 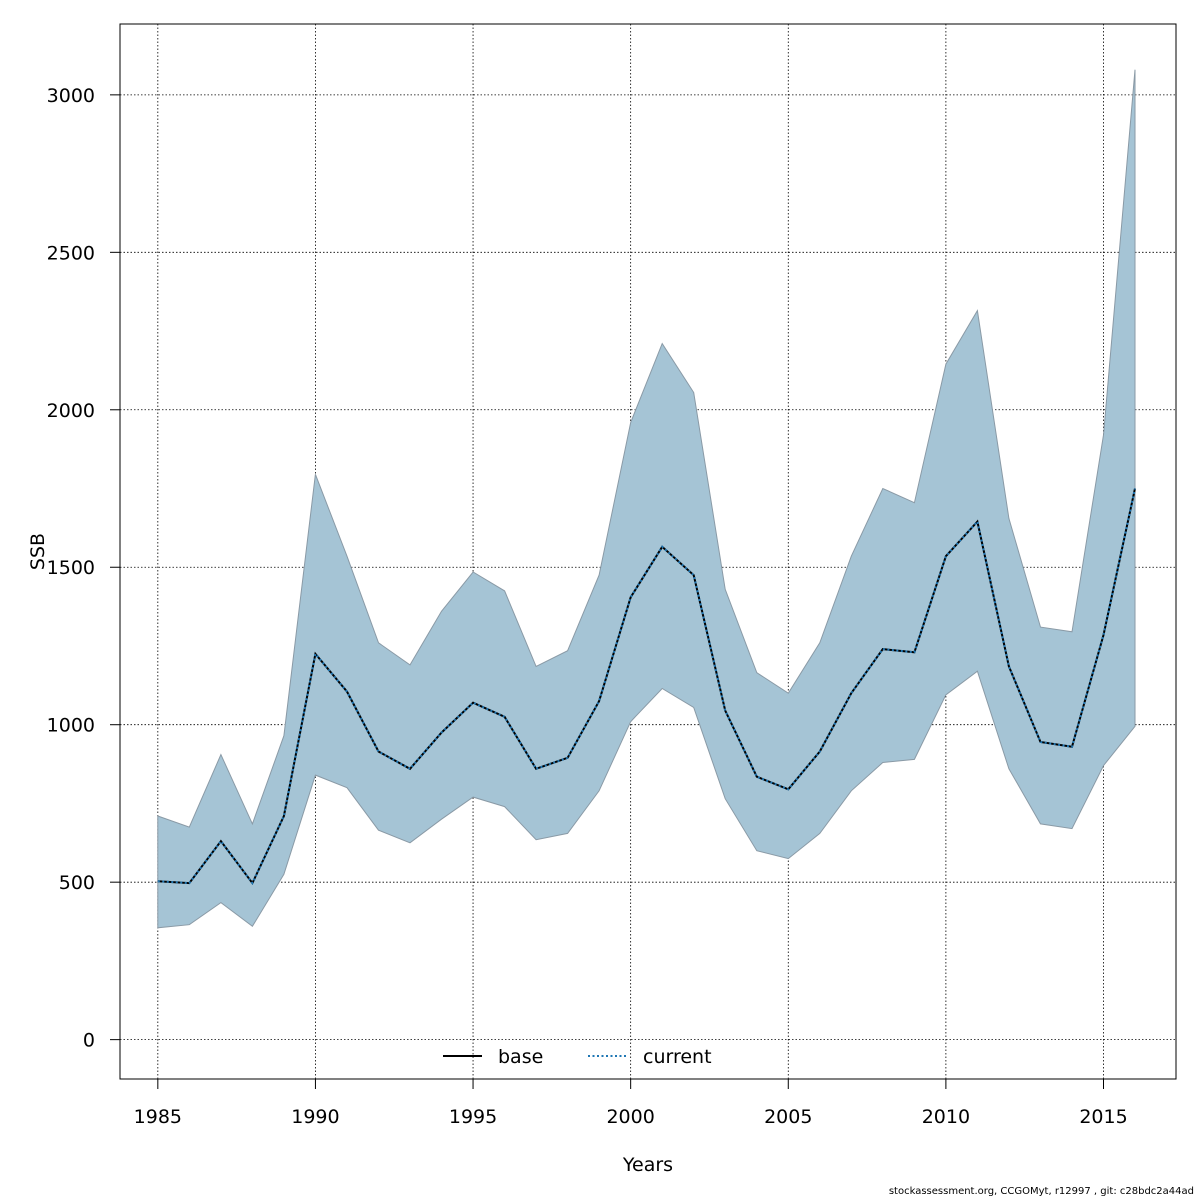 What do you see at coordinates (473, 1117) in the screenshot?
I see `x-tick-label-1995: 1995` at bounding box center [473, 1117].